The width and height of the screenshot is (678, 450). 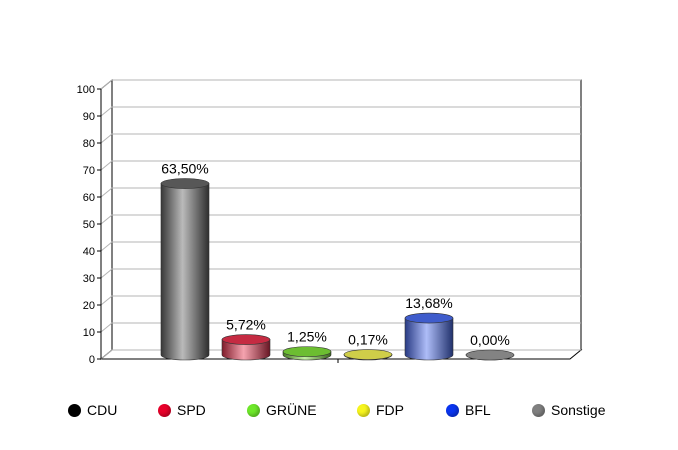 I want to click on legend-item: SPD, so click(x=182, y=410).